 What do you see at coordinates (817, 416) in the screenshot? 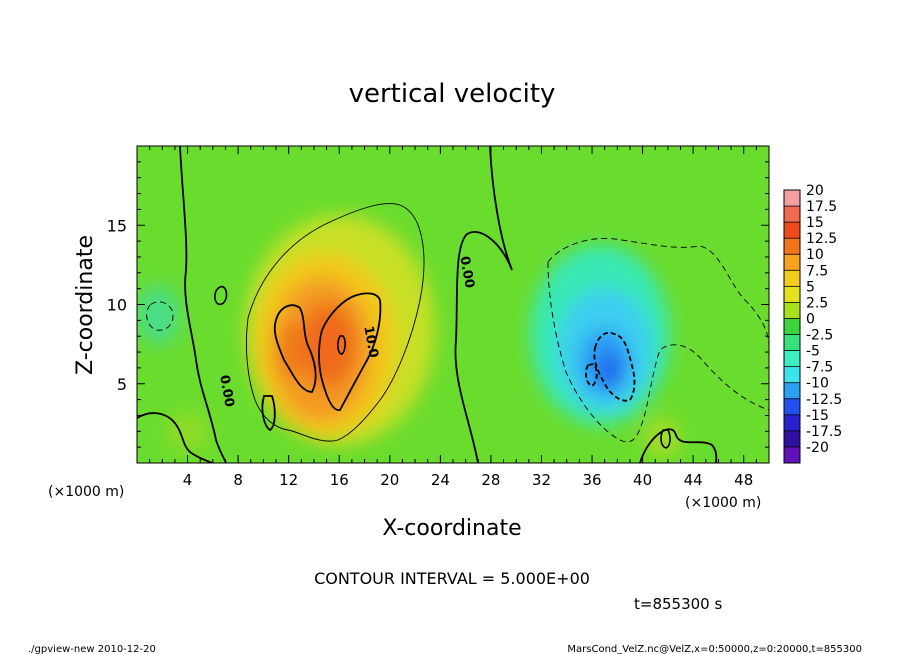
I see `colorbar-label: -15` at bounding box center [817, 416].